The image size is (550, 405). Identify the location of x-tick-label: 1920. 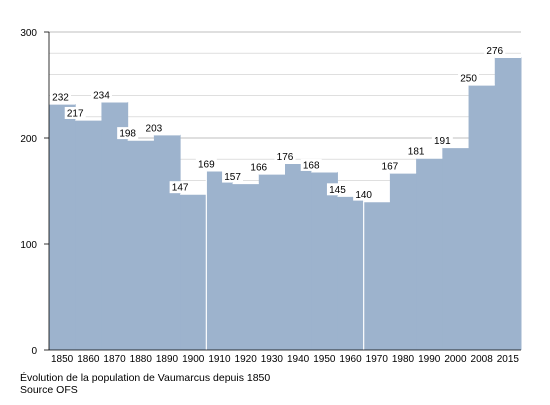
(246, 359).